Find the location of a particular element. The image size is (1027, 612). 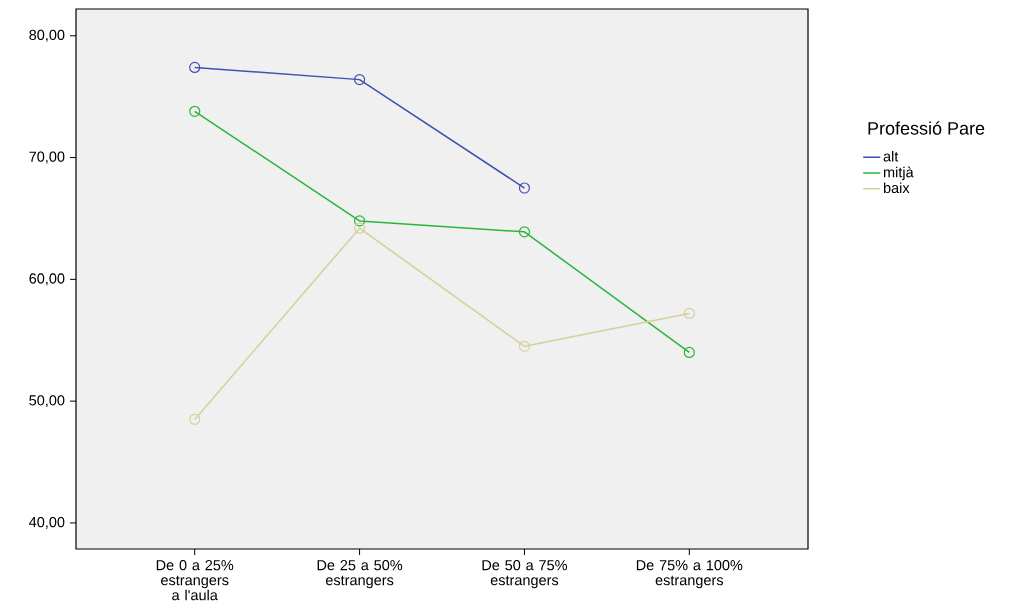

legend-label: mitjà is located at coordinates (898, 173).